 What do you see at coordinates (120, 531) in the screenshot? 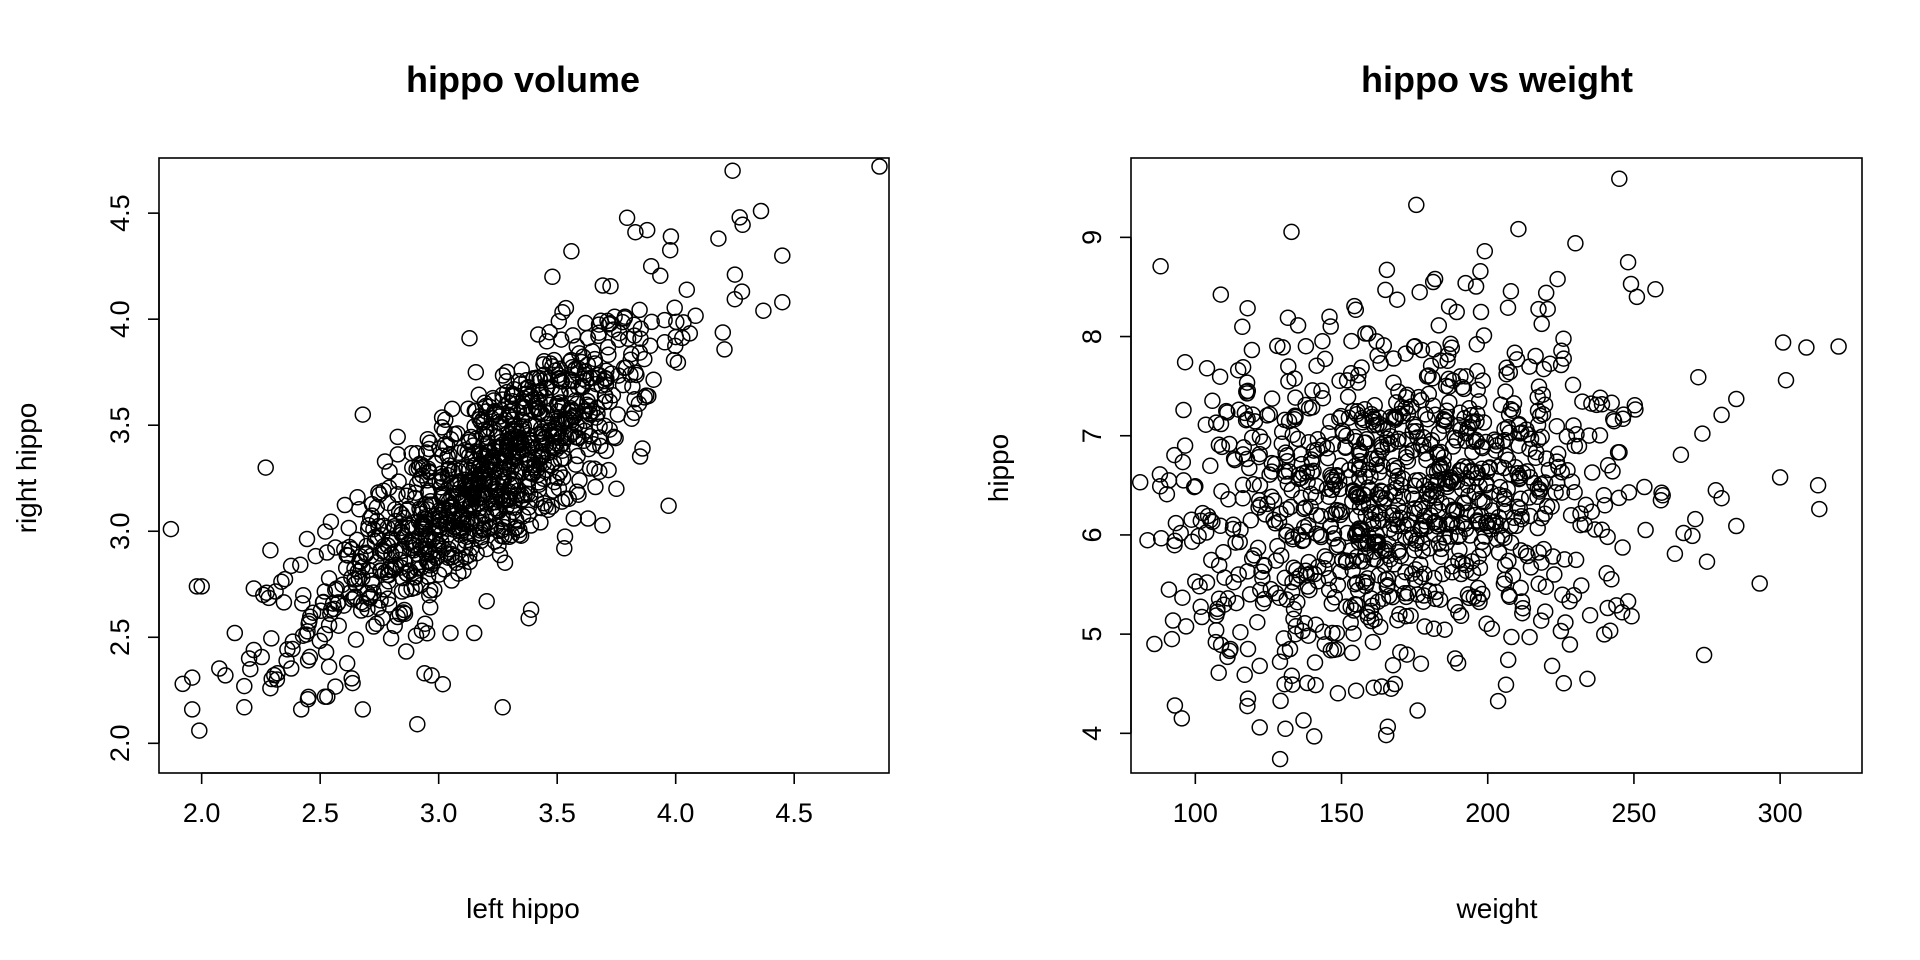
I see `y-tick-label: 3.0` at bounding box center [120, 531].